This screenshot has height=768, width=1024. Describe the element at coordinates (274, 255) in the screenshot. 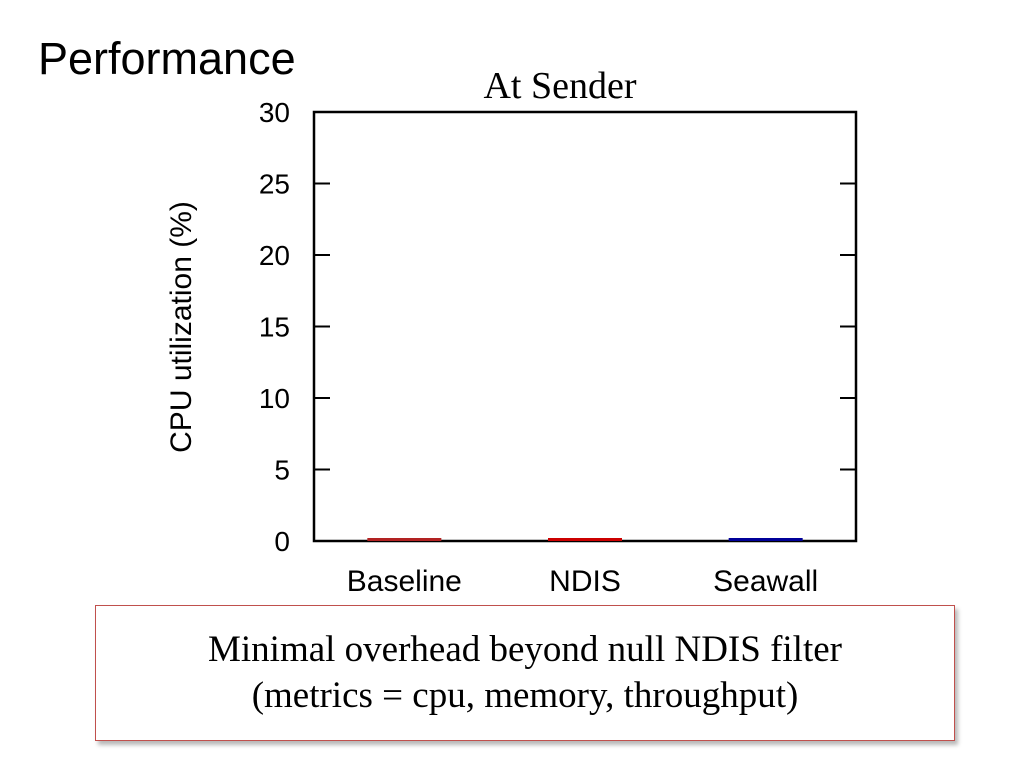

I see `y-tick-label: 20` at that location.